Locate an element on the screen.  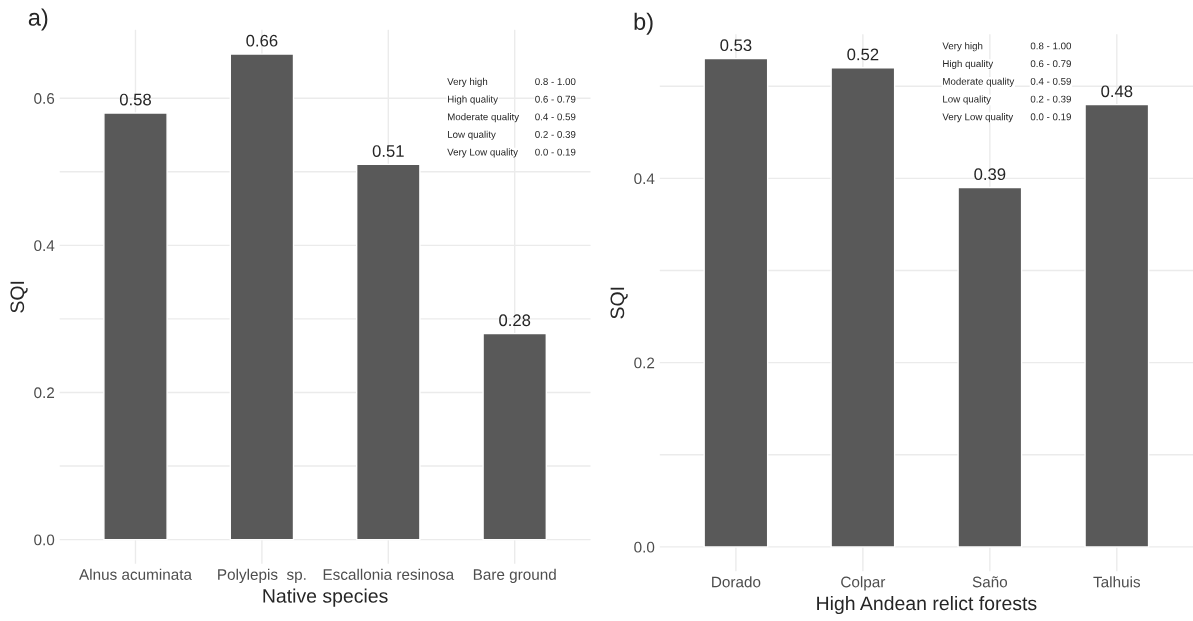
data-label: 0.66 is located at coordinates (262, 40).